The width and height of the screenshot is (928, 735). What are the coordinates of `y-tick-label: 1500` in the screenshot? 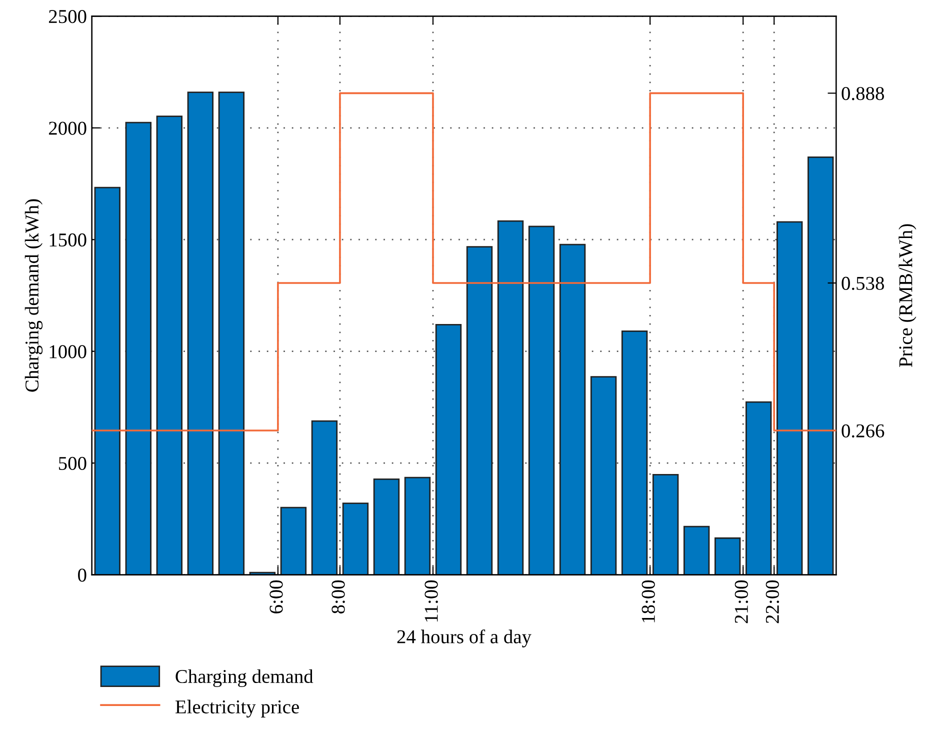 It's located at (68, 240).